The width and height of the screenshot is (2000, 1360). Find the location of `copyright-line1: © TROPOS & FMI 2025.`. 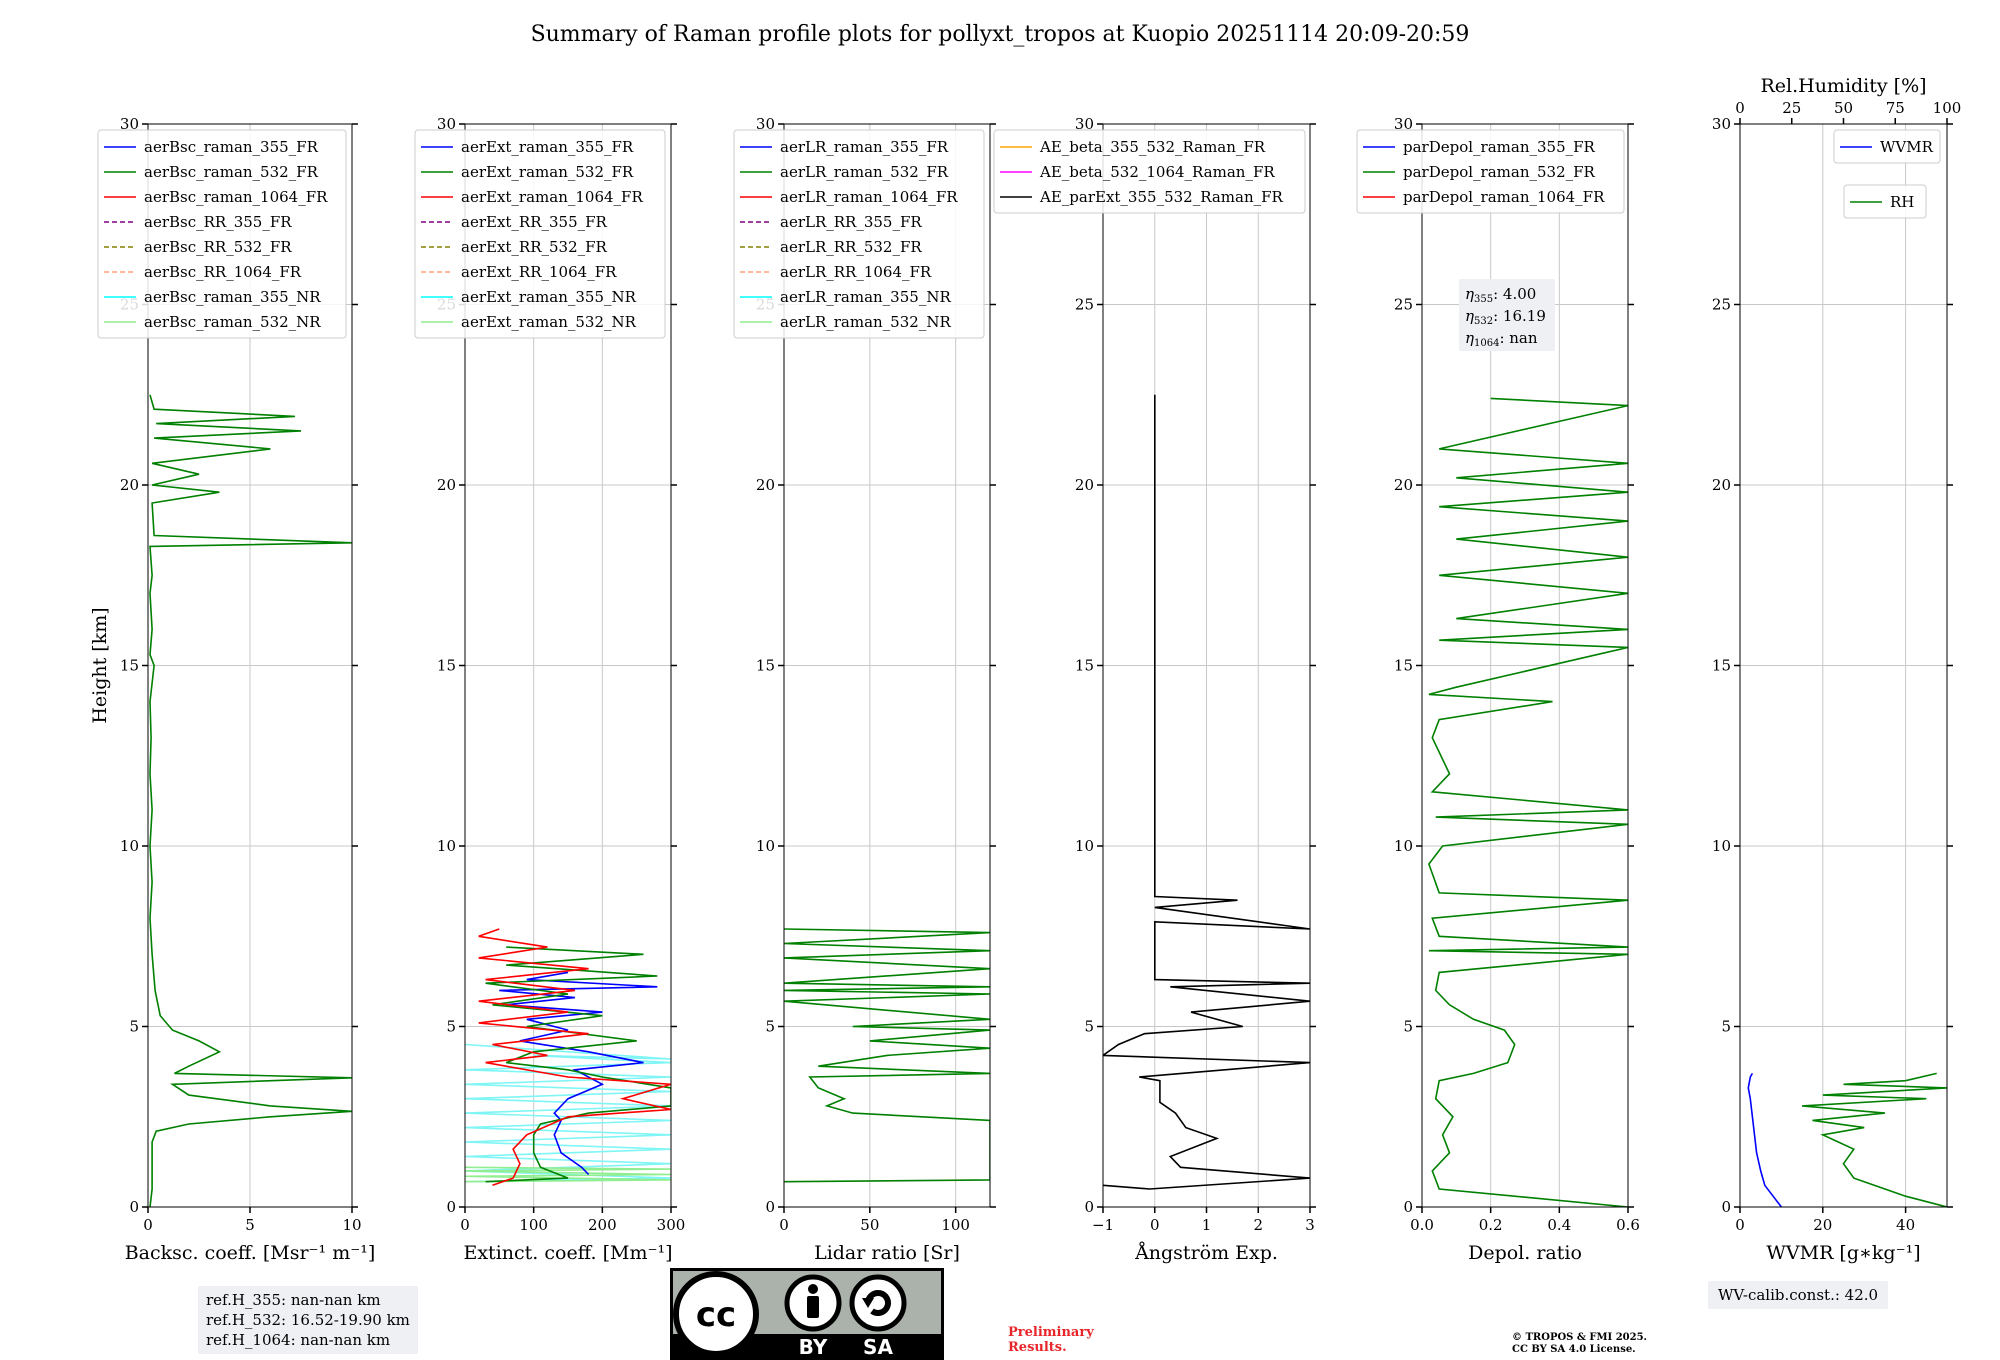

copyright-line1: © TROPOS & FMI 2025. is located at coordinates (1580, 1337).